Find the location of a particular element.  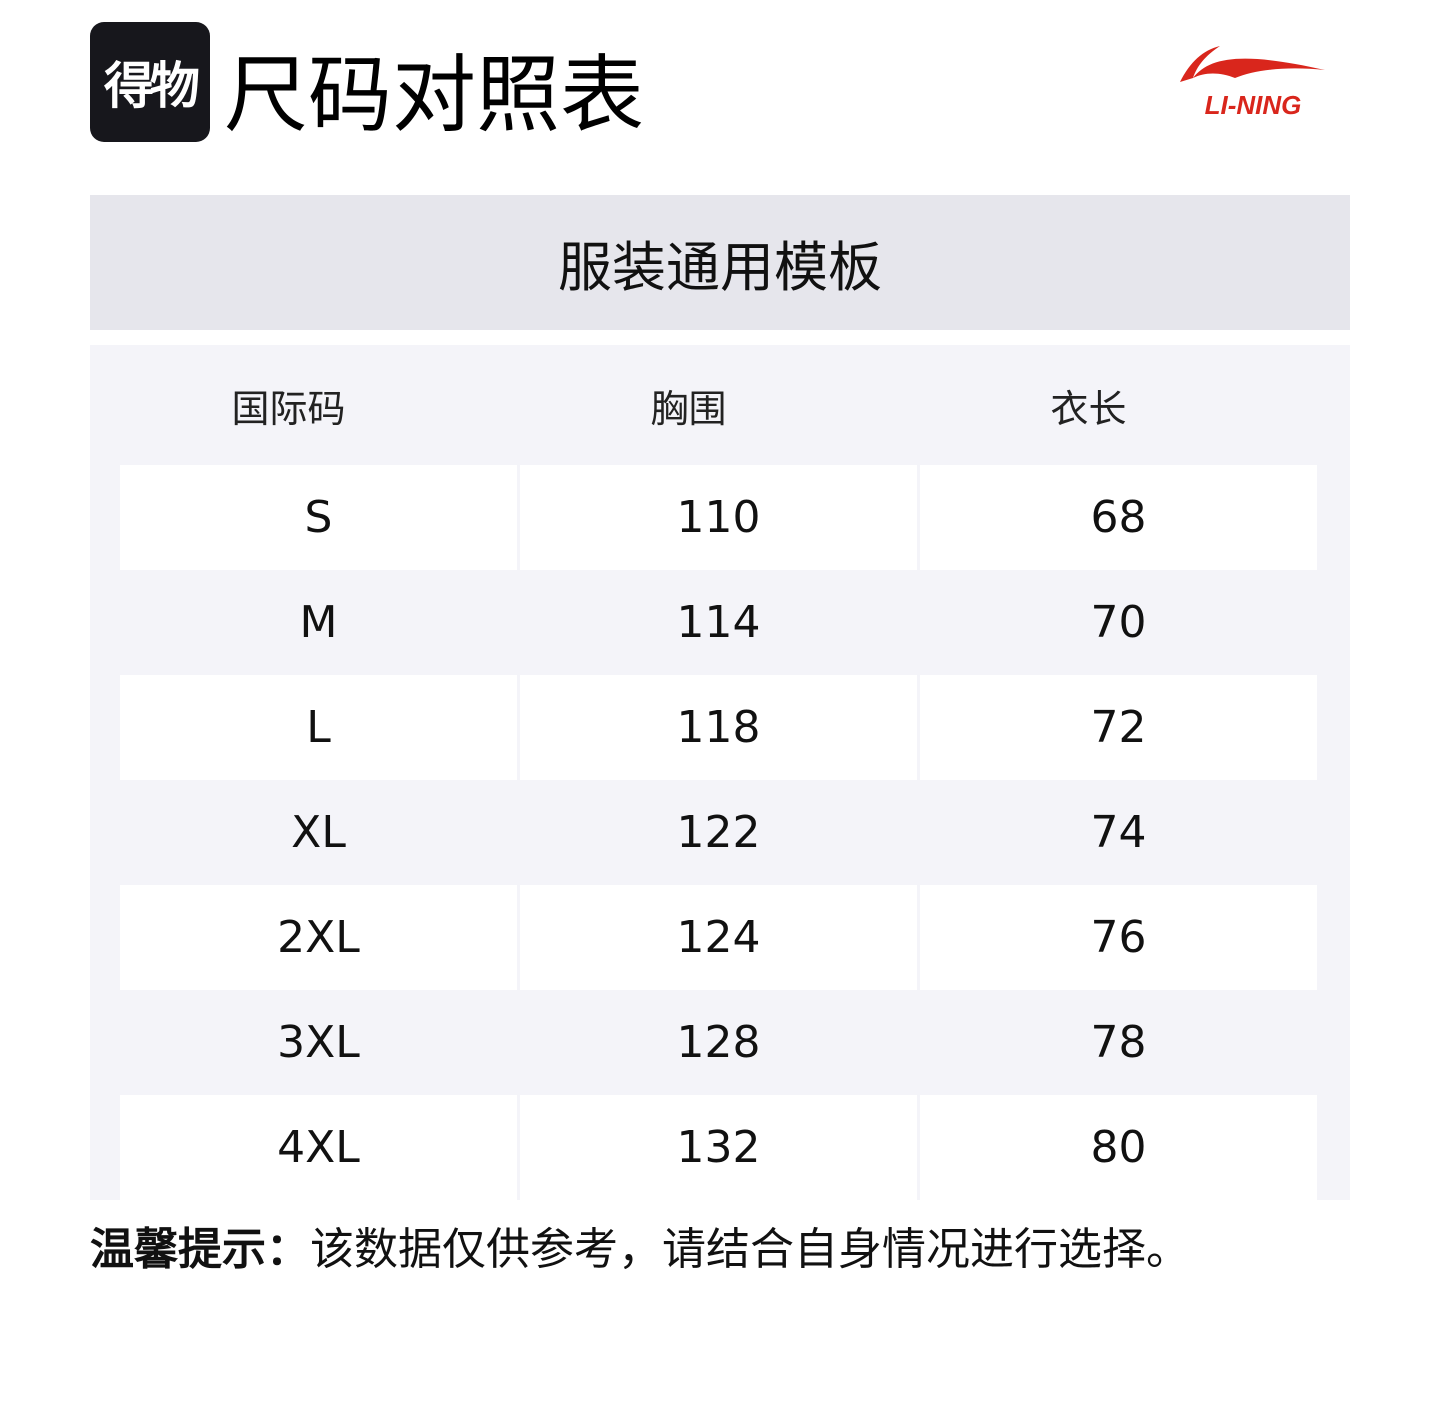

table-cell: 80 is located at coordinates (1118, 1147).